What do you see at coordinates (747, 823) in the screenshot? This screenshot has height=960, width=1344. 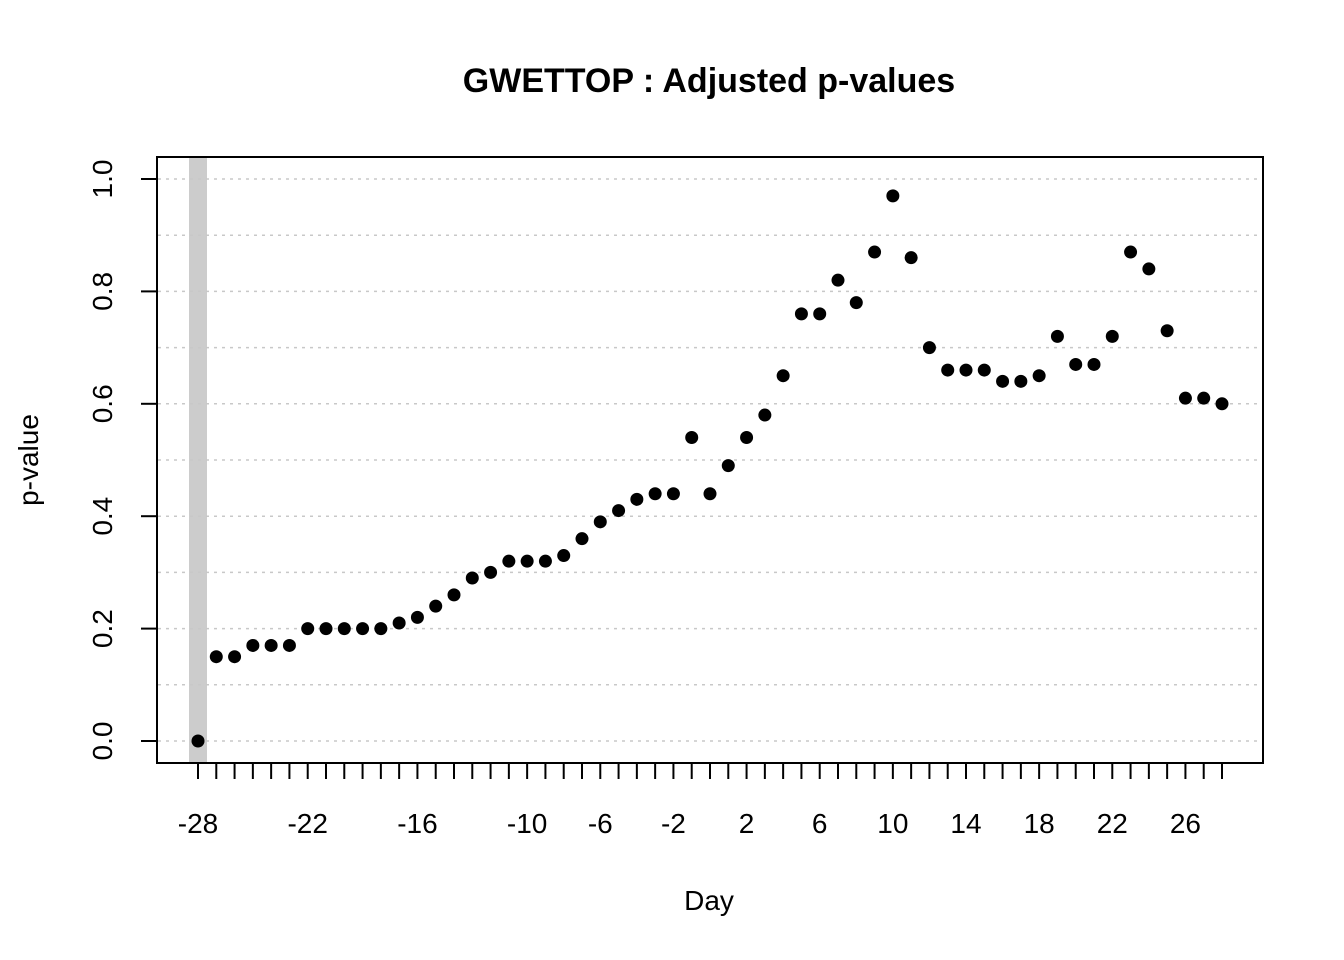 I see `x-tick-label: 2` at bounding box center [747, 823].